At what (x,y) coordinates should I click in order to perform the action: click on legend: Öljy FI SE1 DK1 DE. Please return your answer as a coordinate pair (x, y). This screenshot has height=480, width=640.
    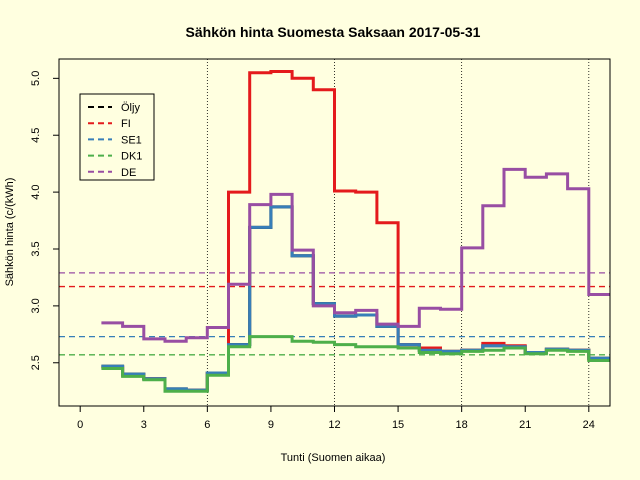
    Looking at the image, I should click on (117, 137).